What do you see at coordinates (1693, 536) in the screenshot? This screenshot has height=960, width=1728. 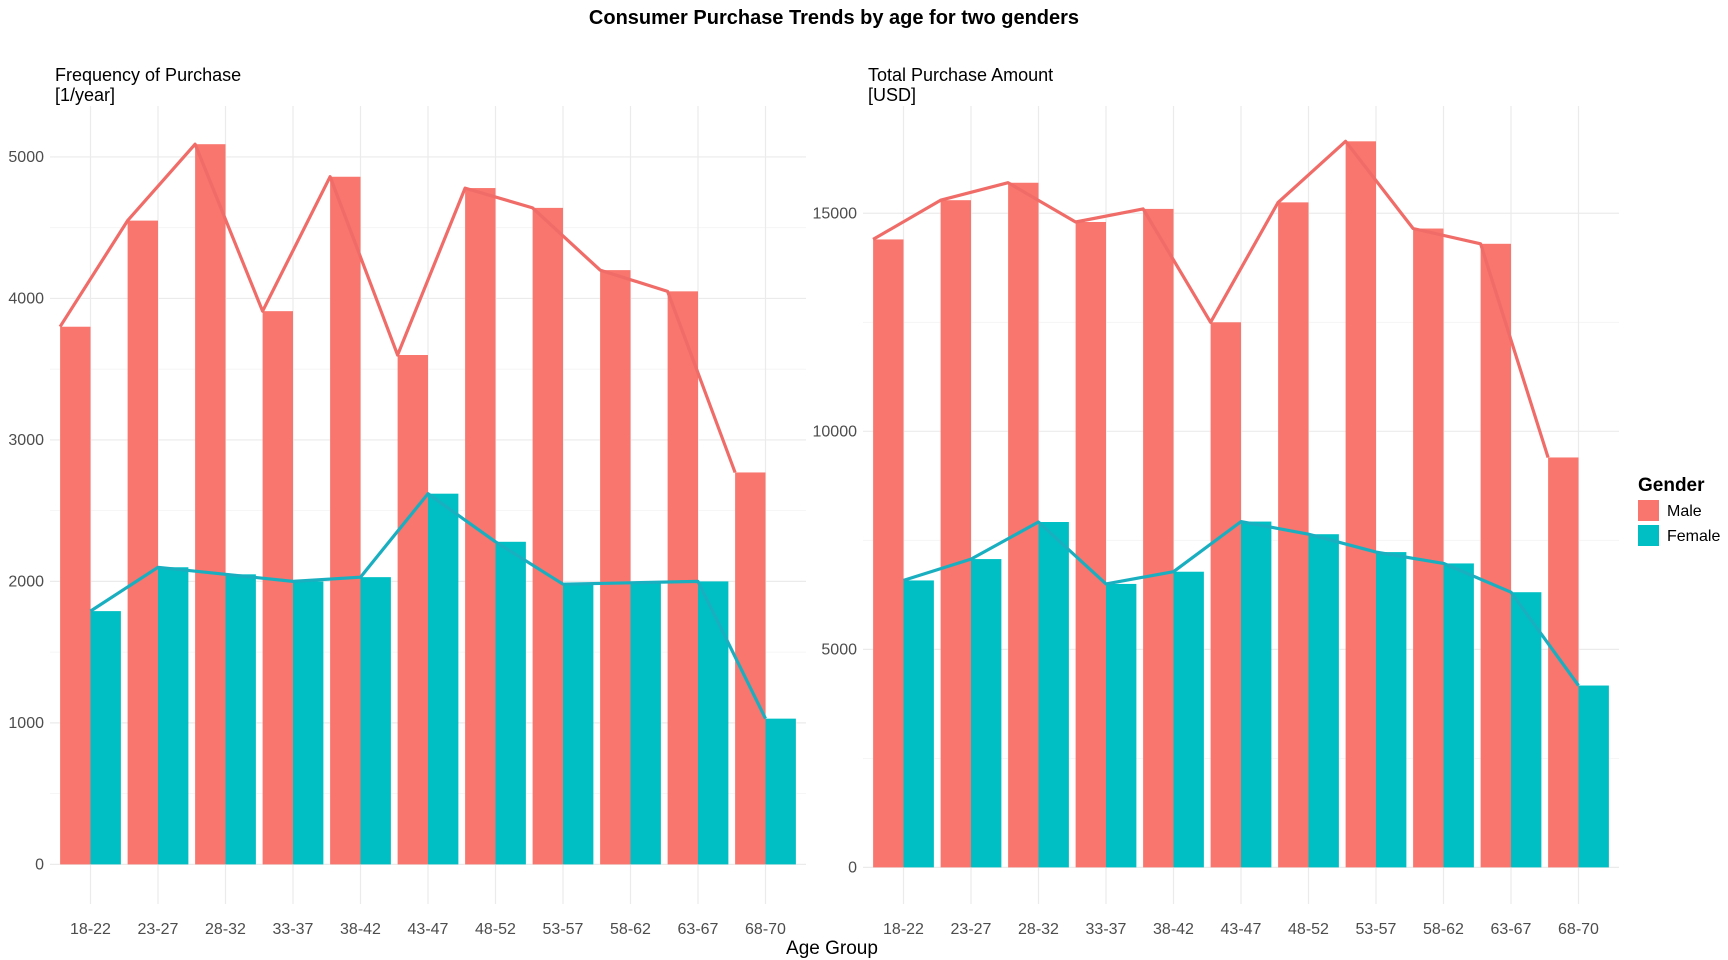 I see `legend-label-female: Female` at bounding box center [1693, 536].